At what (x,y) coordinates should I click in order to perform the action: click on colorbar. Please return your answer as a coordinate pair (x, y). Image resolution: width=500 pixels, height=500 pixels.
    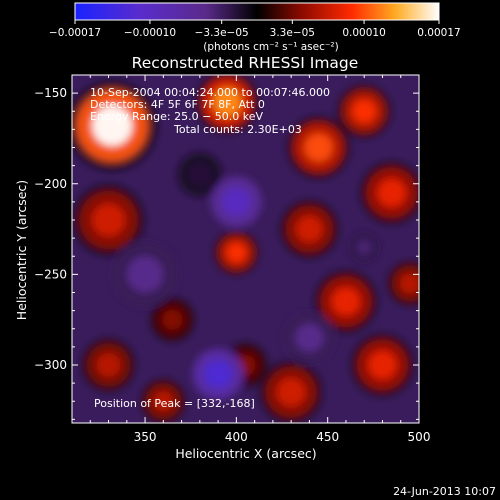
    Looking at the image, I should click on (257, 11).